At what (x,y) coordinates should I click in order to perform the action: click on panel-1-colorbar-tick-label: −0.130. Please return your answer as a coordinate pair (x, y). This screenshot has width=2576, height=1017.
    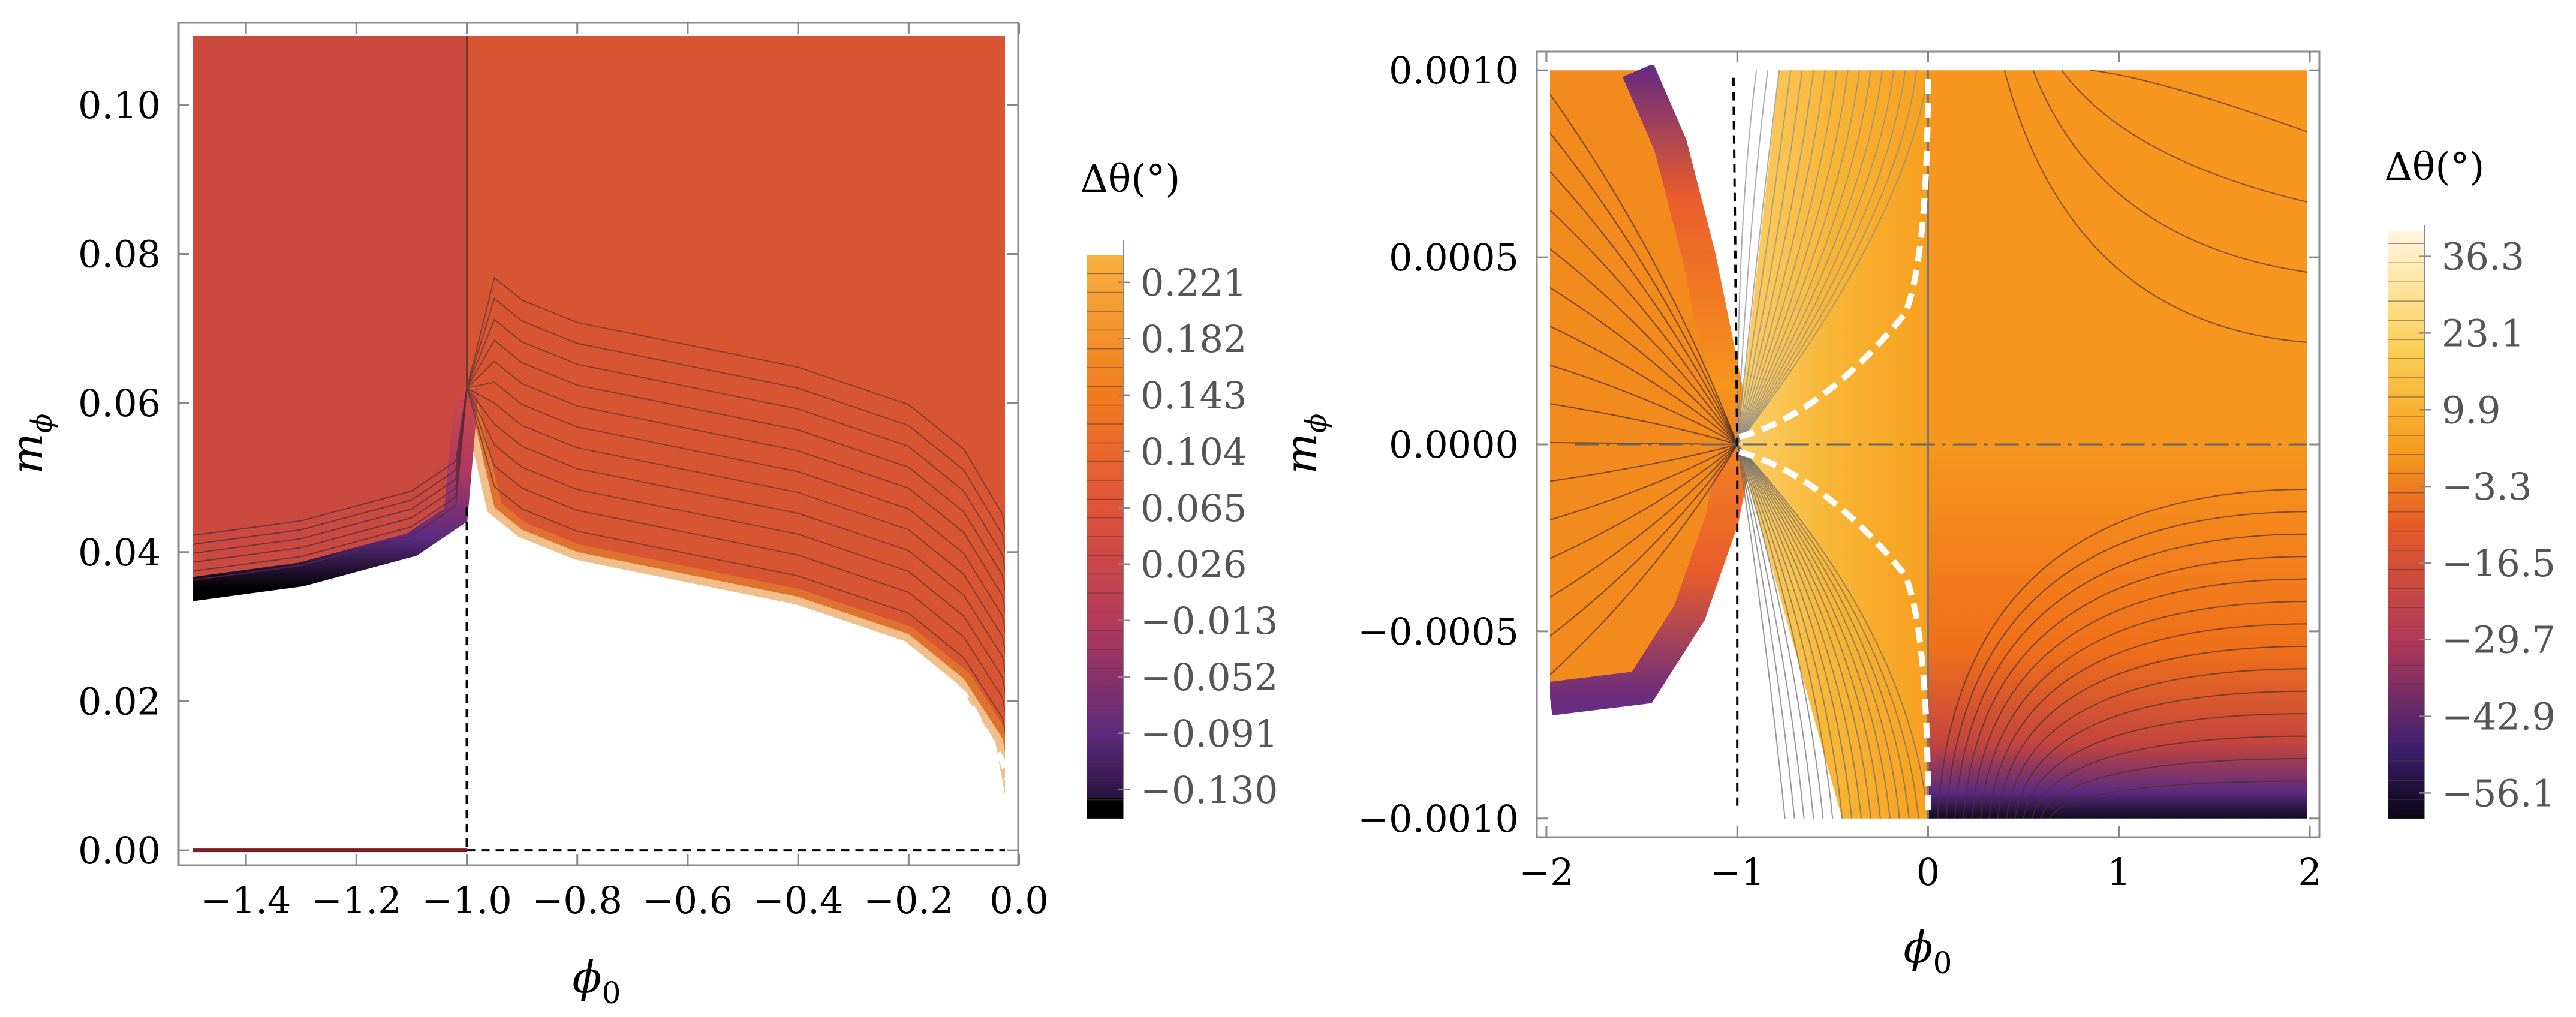
    Looking at the image, I should click on (1209, 790).